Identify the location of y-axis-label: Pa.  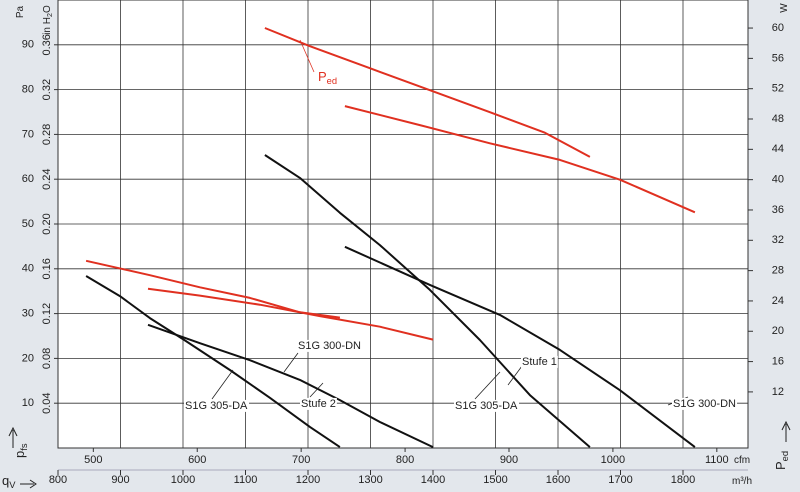
(20, 11).